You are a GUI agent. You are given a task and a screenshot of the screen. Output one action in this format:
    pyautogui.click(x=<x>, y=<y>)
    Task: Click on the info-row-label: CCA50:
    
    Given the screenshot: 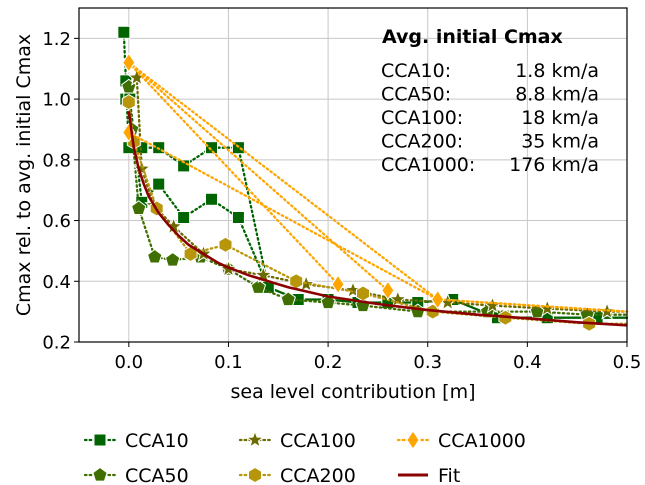 What is the action you would take?
    pyautogui.click(x=416, y=95)
    